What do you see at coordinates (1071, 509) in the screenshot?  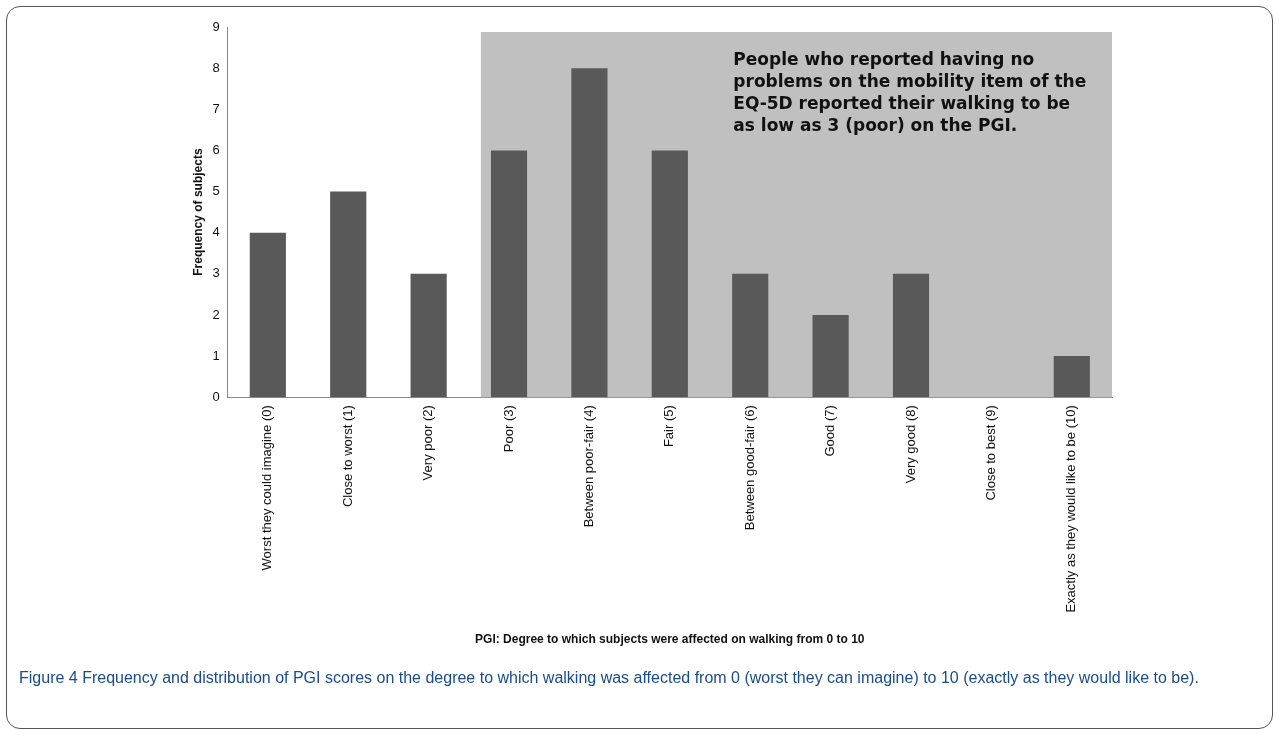 I see `x-tick-label: Exactly as they would like to be (10)` at bounding box center [1071, 509].